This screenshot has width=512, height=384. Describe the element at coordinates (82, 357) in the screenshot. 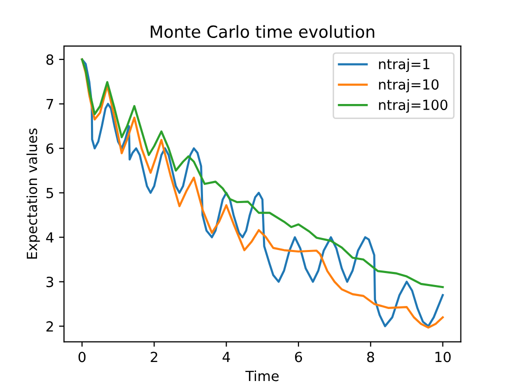

I see `x-tick-label: 0` at that location.